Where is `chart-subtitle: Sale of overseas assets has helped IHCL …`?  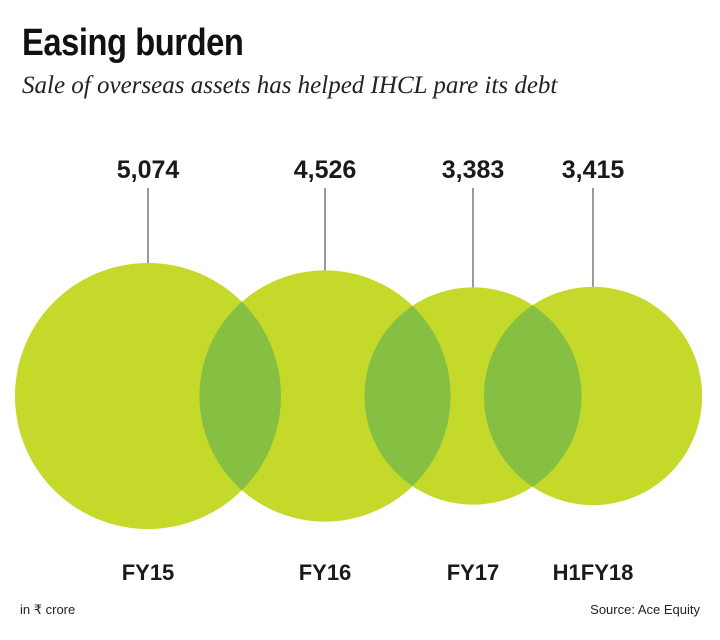
chart-subtitle: Sale of overseas assets has helped IHCL … is located at coordinates (290, 85).